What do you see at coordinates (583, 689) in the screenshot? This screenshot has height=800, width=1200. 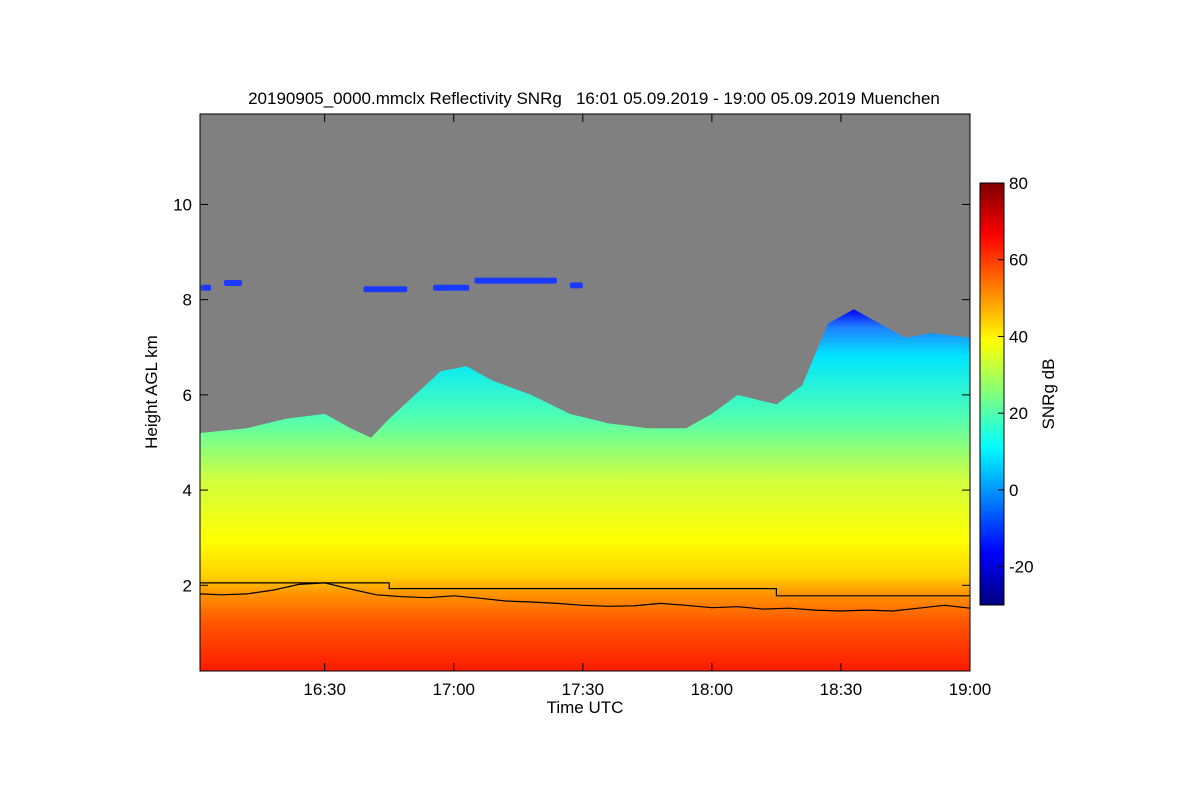 I see `x-tick-label: 17:30` at bounding box center [583, 689].